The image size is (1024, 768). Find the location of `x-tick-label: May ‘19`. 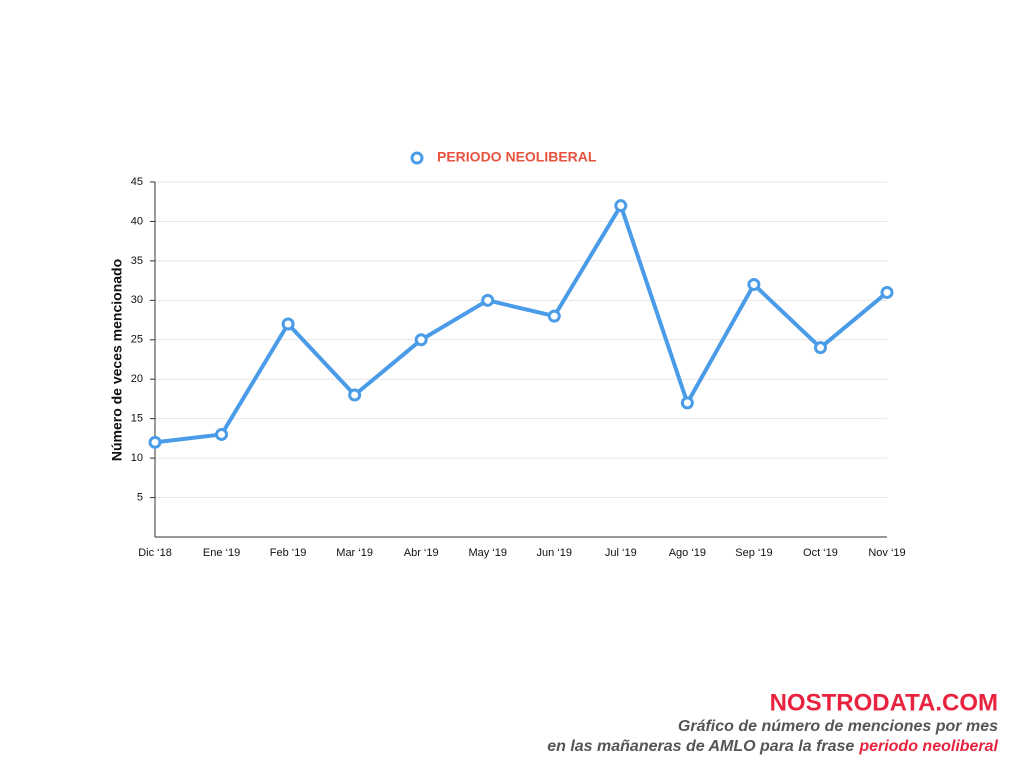

x-tick-label: May ‘19 is located at coordinates (487, 553).